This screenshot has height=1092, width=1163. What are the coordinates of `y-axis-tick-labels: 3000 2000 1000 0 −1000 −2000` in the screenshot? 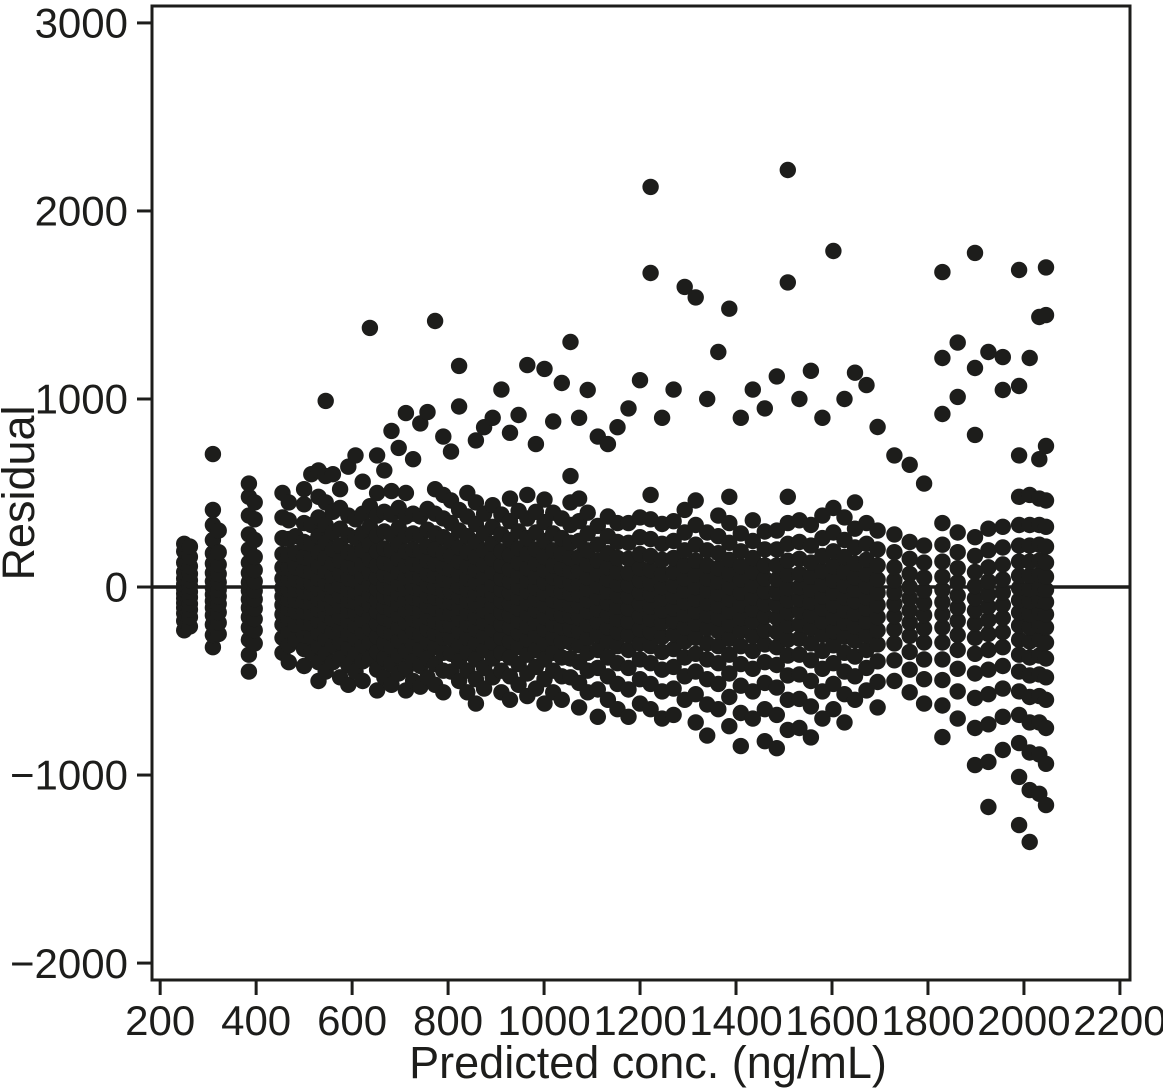 It's located at (69, 493).